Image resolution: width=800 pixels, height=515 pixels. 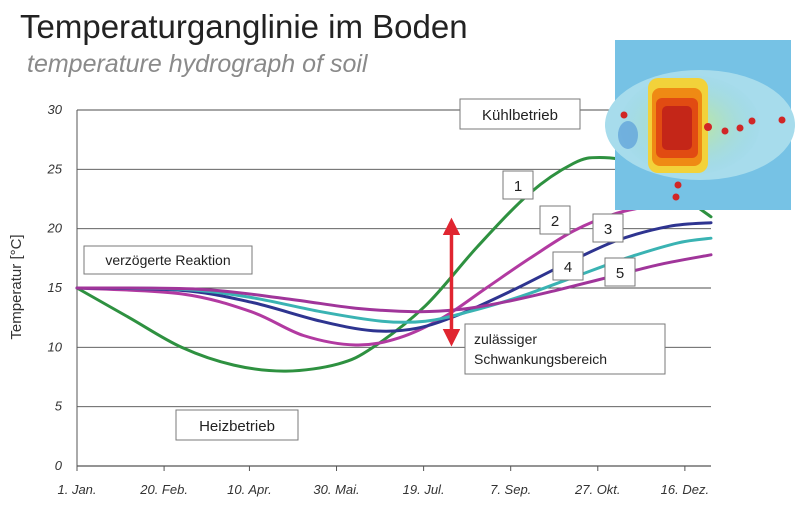 I want to click on schwankungsbereich-label-line2: Schwankungsbereich, so click(x=540, y=359).